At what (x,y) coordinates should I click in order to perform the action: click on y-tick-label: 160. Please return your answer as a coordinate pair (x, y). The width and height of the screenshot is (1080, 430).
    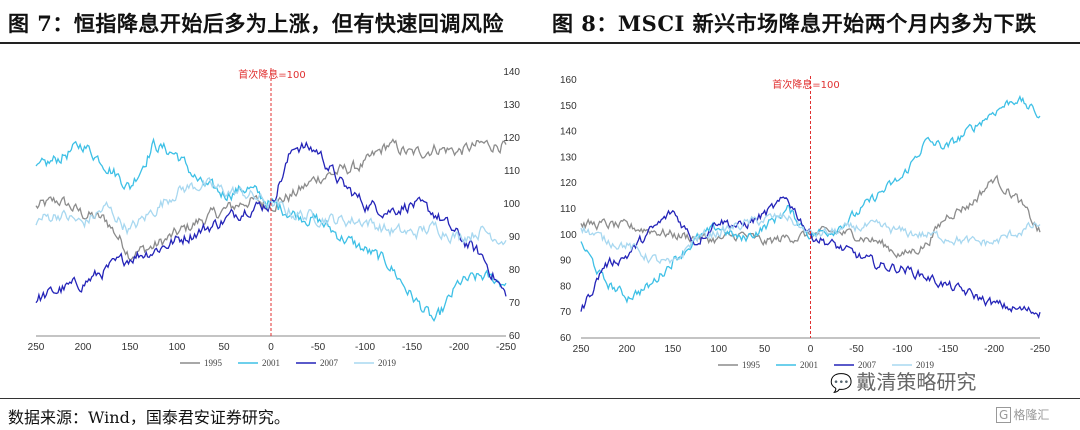
    Looking at the image, I should click on (568, 80).